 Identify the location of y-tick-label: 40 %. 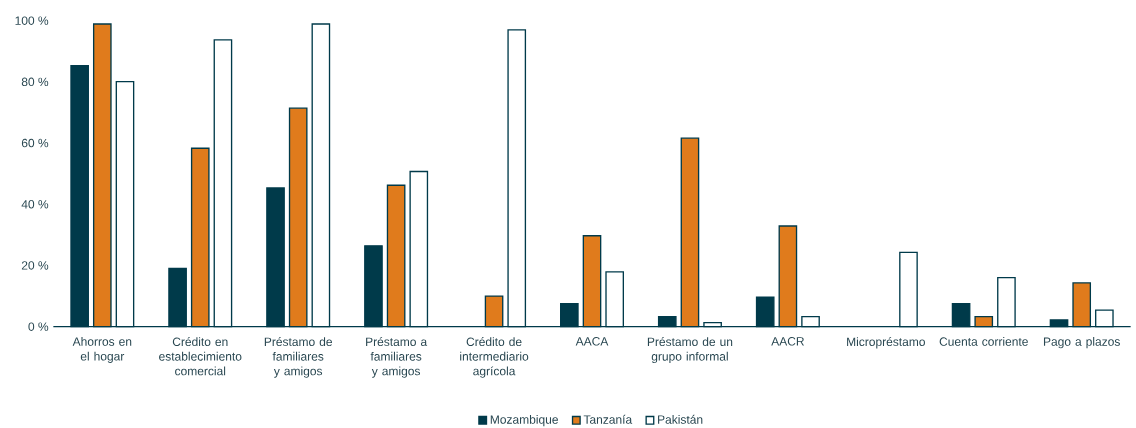
(35, 204).